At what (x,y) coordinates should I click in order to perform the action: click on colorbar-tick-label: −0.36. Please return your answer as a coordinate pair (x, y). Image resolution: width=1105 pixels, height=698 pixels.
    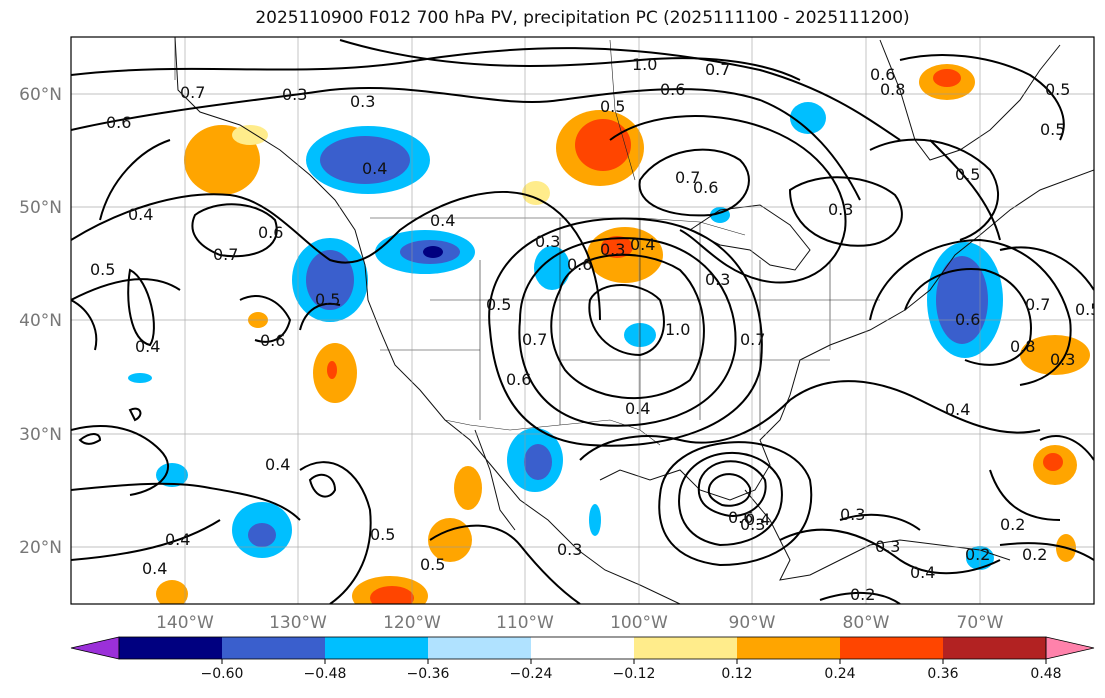
    Looking at the image, I should click on (428, 674).